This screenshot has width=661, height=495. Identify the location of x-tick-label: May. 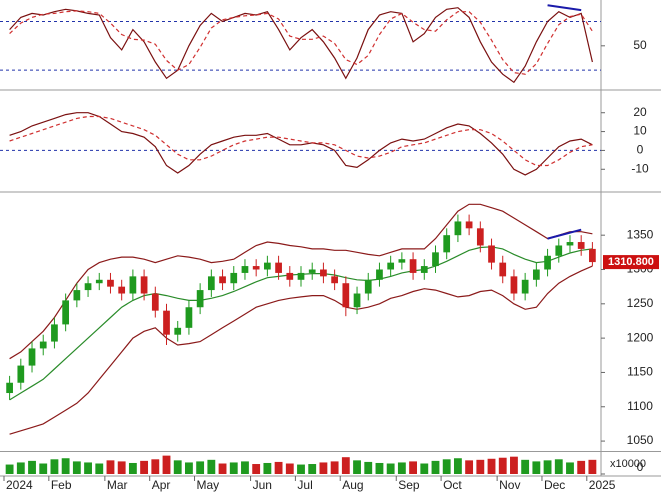
(208, 485).